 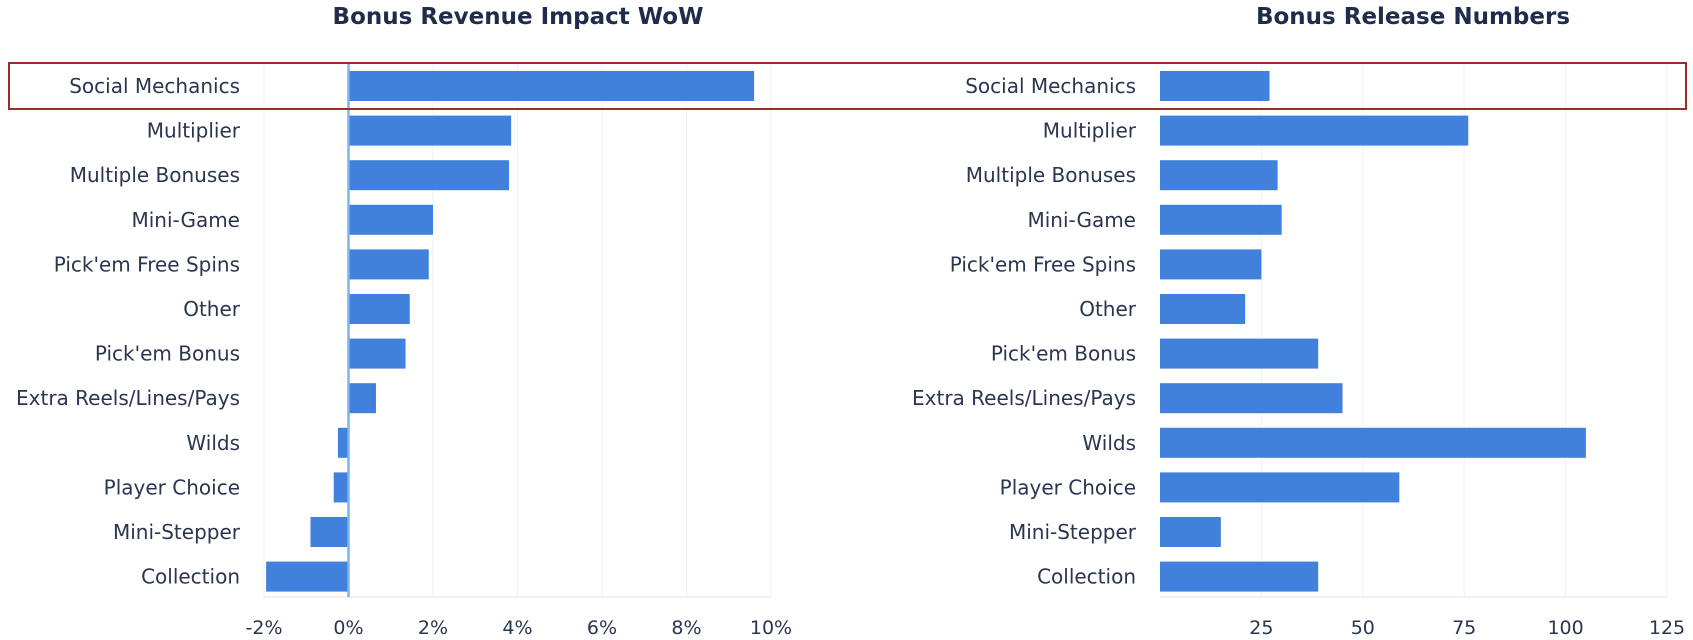 What do you see at coordinates (1464, 628) in the screenshot?
I see `x-tick-label: 75` at bounding box center [1464, 628].